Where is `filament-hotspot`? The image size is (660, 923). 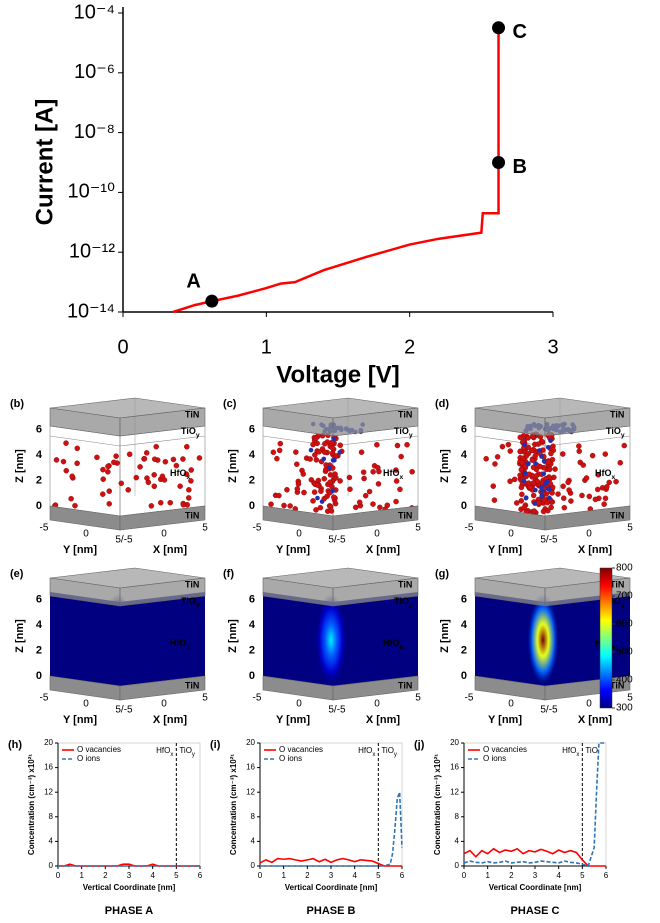
filament-hotspot is located at coordinates (118, 640).